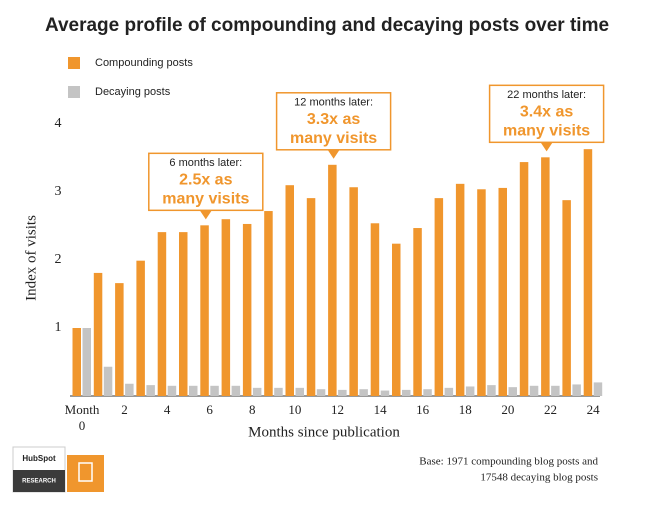  Describe the element at coordinates (144, 63) in the screenshot. I see `legend-label: Compounding posts` at that location.